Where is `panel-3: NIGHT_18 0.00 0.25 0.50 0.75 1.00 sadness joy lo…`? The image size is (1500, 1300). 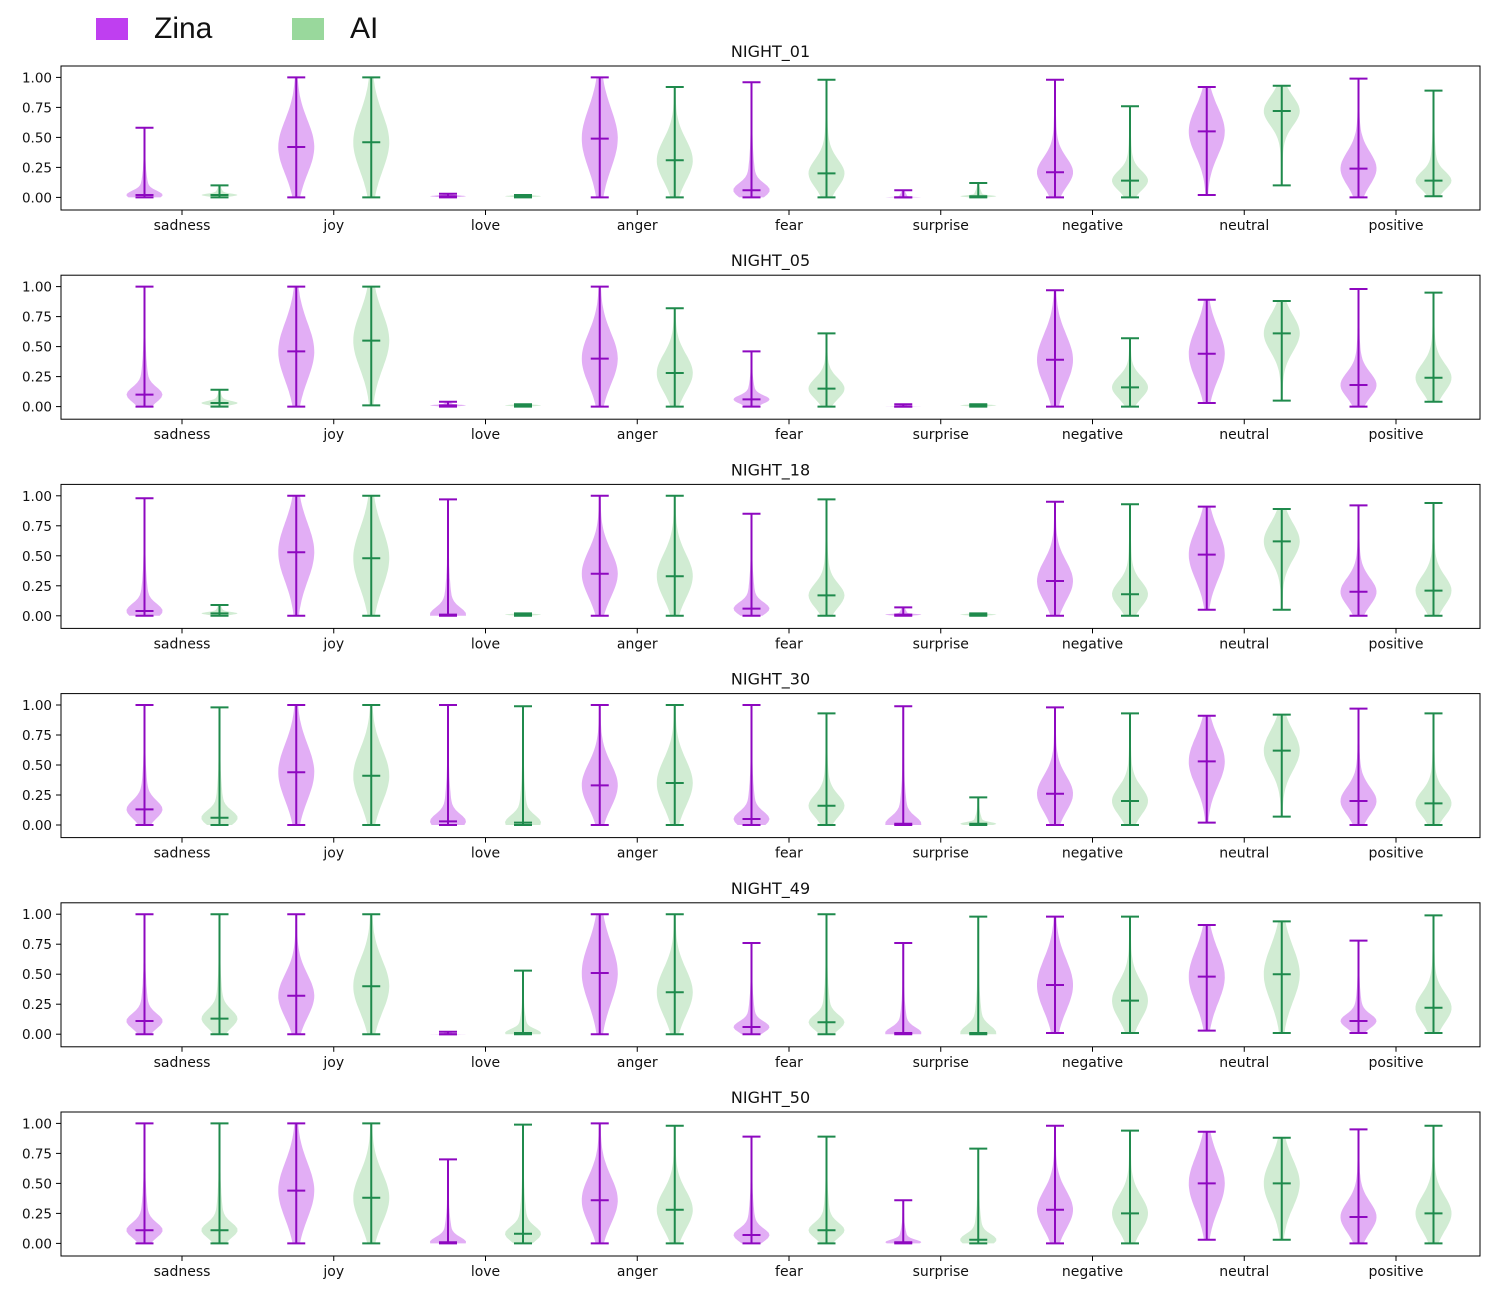 panel-3: NIGHT_18 0.00 0.25 0.50 0.75 1.00 sadness joy lo… is located at coordinates (751, 556).